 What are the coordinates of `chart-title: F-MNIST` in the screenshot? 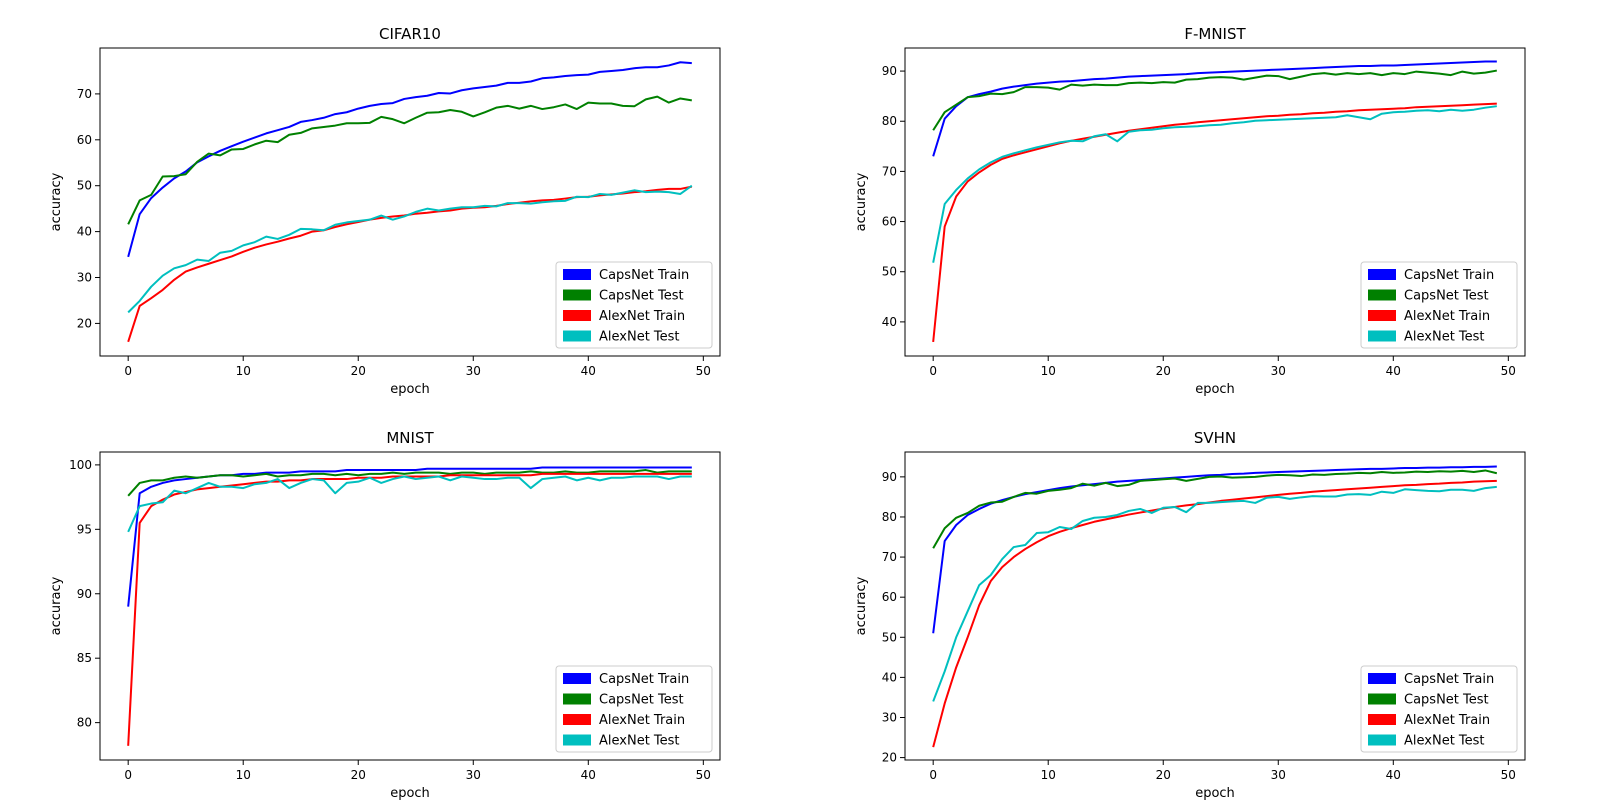 It's located at (1215, 34).